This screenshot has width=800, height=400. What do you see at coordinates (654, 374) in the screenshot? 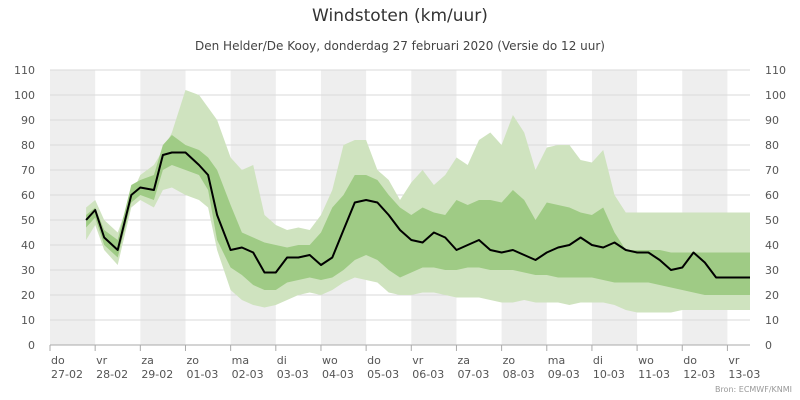
I see `x-tick-date: 11-03` at bounding box center [654, 374].